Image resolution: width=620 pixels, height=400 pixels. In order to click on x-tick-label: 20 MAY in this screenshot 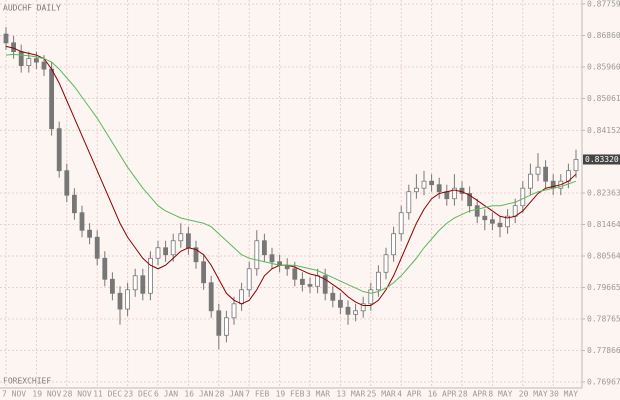, I will do `click(533, 394)`.